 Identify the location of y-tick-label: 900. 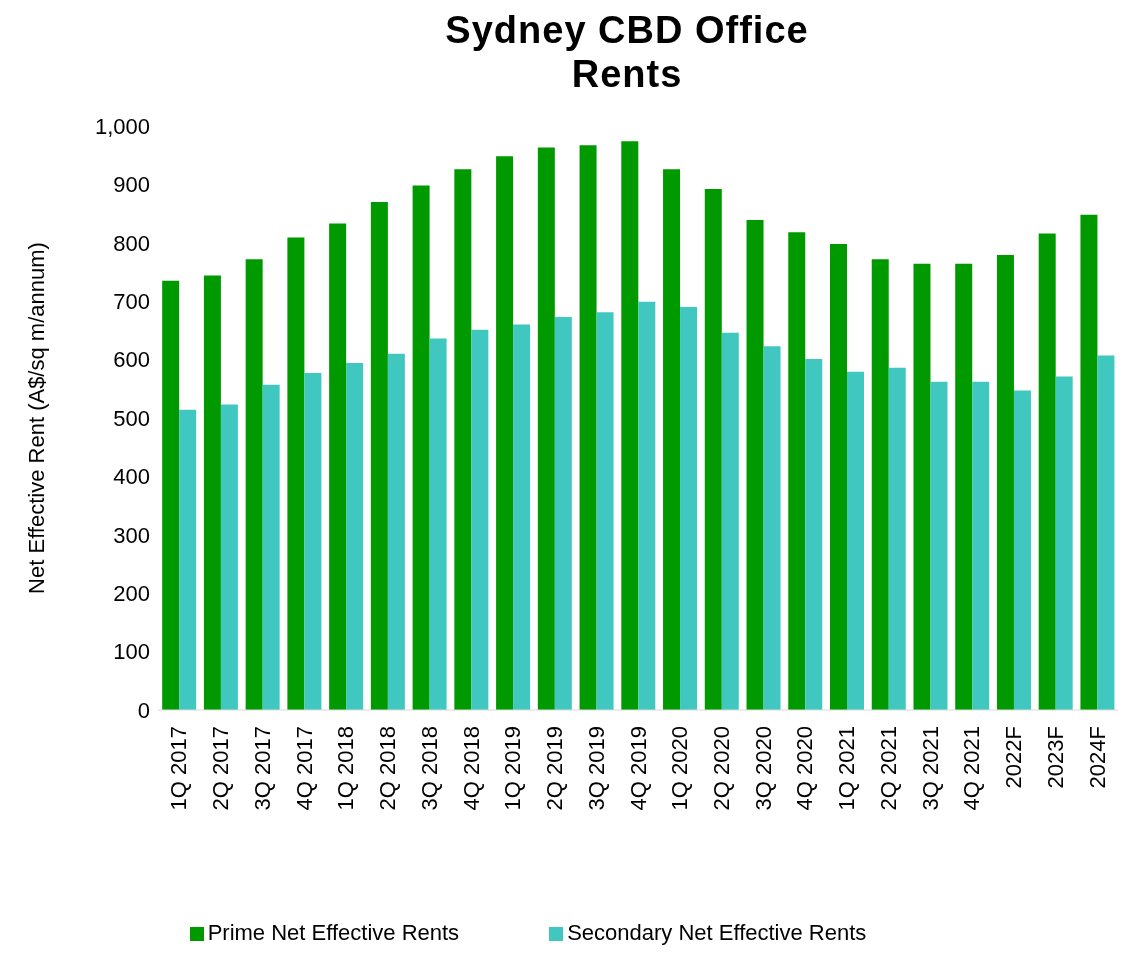
(131, 185).